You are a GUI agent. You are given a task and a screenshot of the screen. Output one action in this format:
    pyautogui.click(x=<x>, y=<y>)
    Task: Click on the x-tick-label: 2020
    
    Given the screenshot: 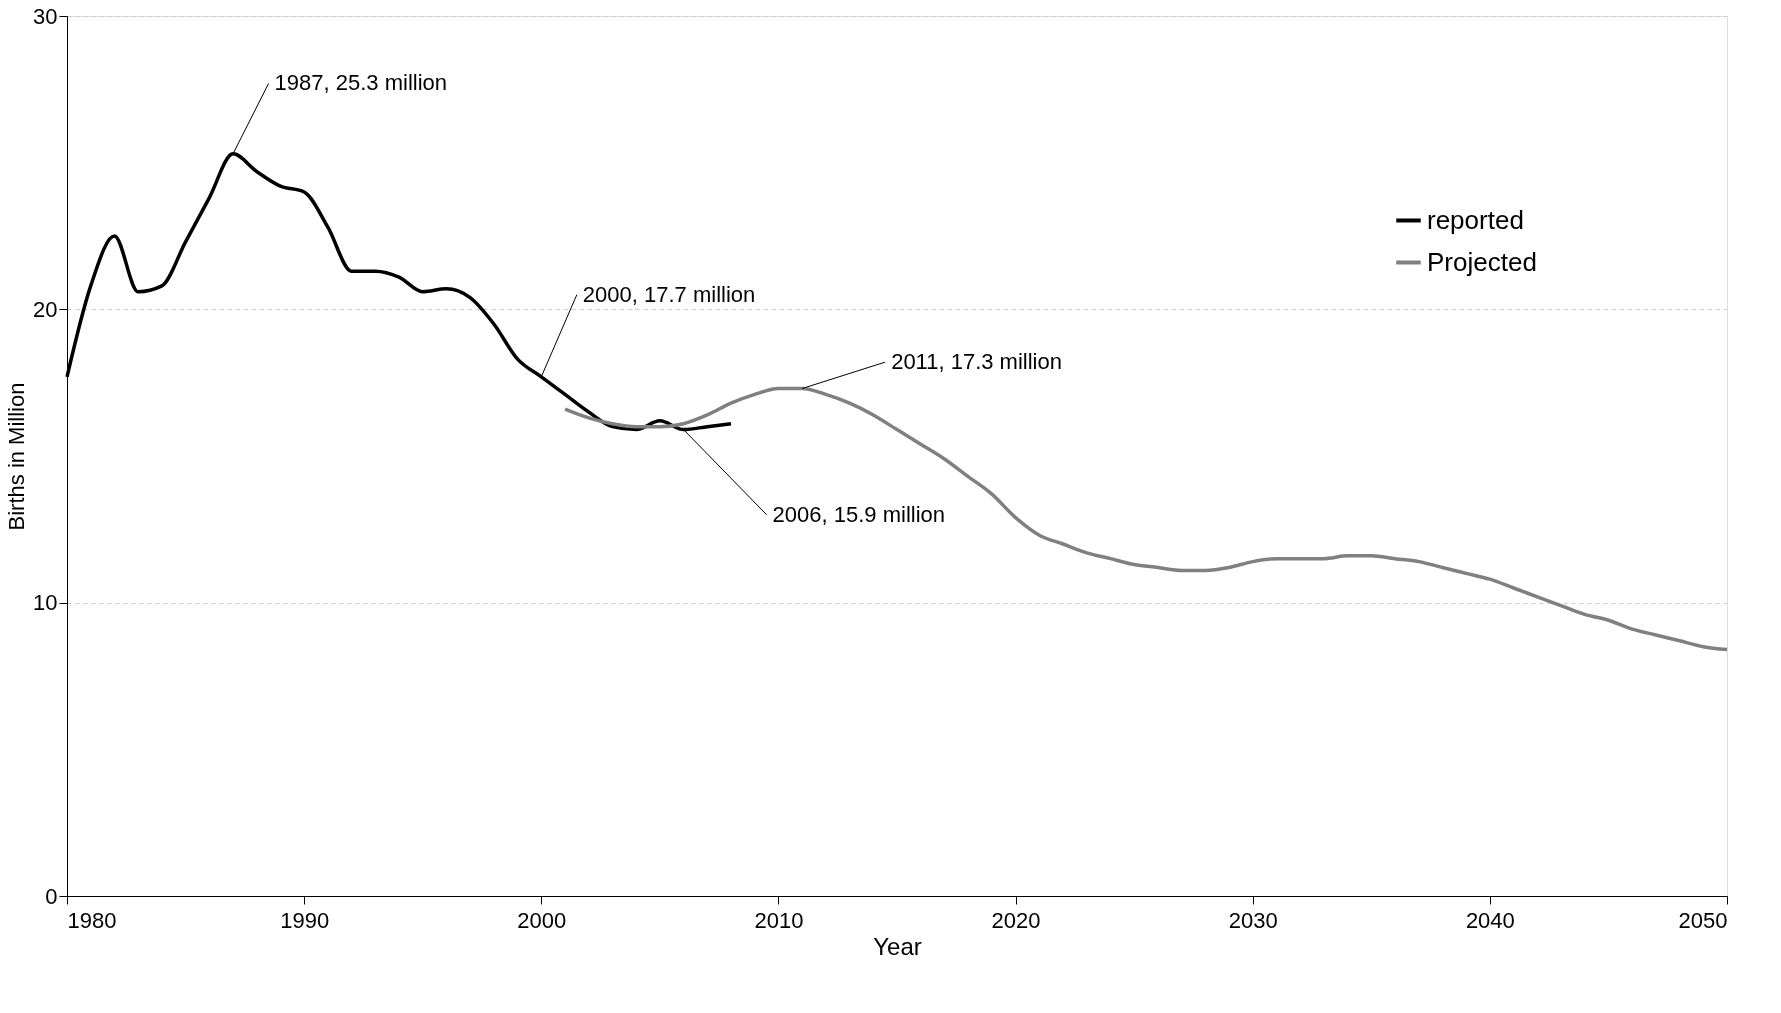 What is the action you would take?
    pyautogui.click(x=1016, y=920)
    